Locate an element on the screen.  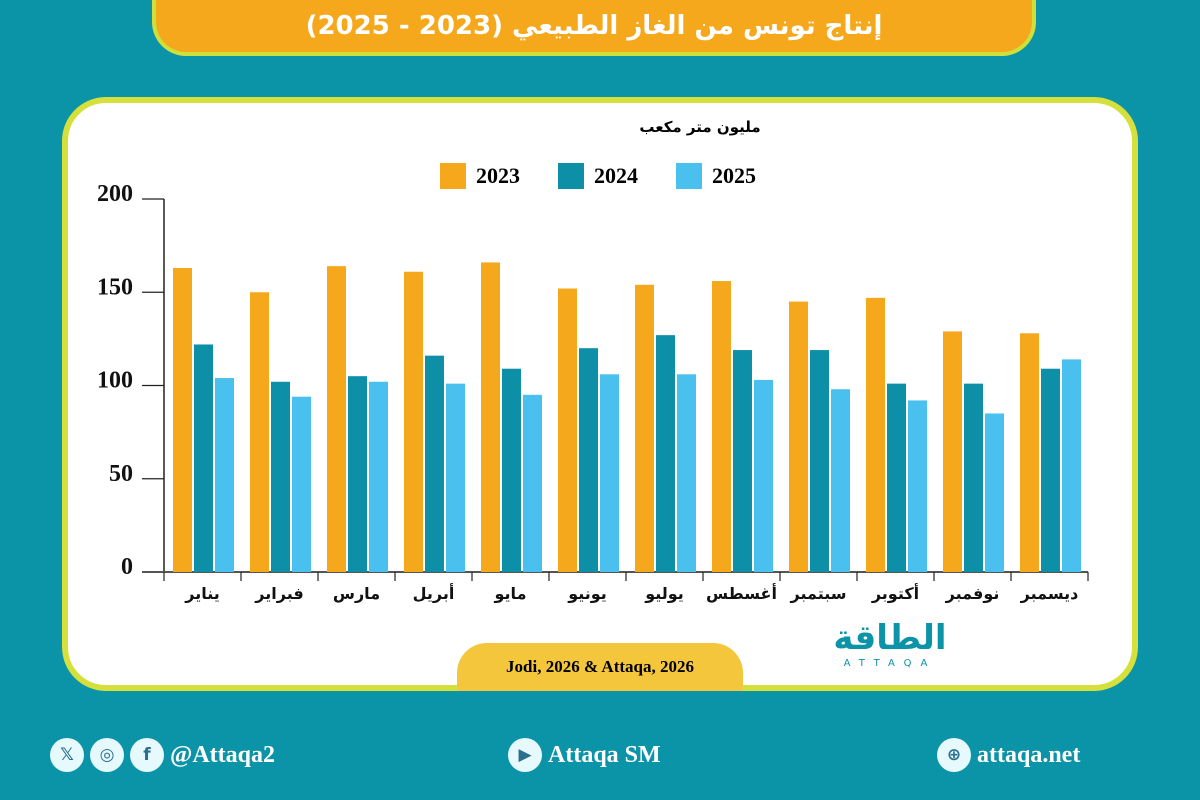
legend-item: 2023 is located at coordinates (480, 176).